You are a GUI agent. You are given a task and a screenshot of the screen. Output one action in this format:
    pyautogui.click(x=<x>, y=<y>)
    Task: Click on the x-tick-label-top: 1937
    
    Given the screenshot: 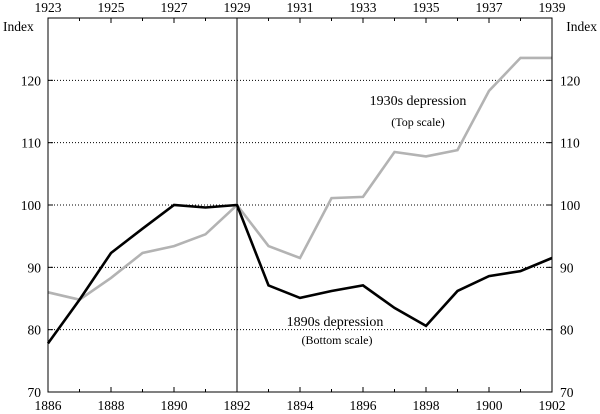 What is the action you would take?
    pyautogui.click(x=489, y=7)
    